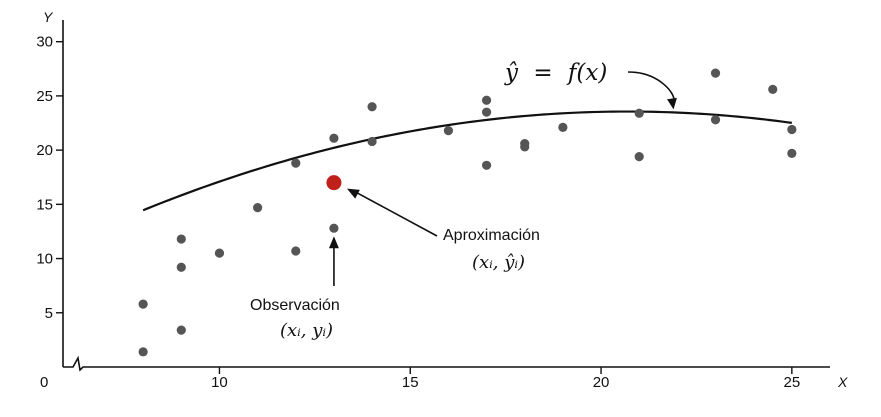  I want to click on y-tick-label: 5, so click(49, 313).